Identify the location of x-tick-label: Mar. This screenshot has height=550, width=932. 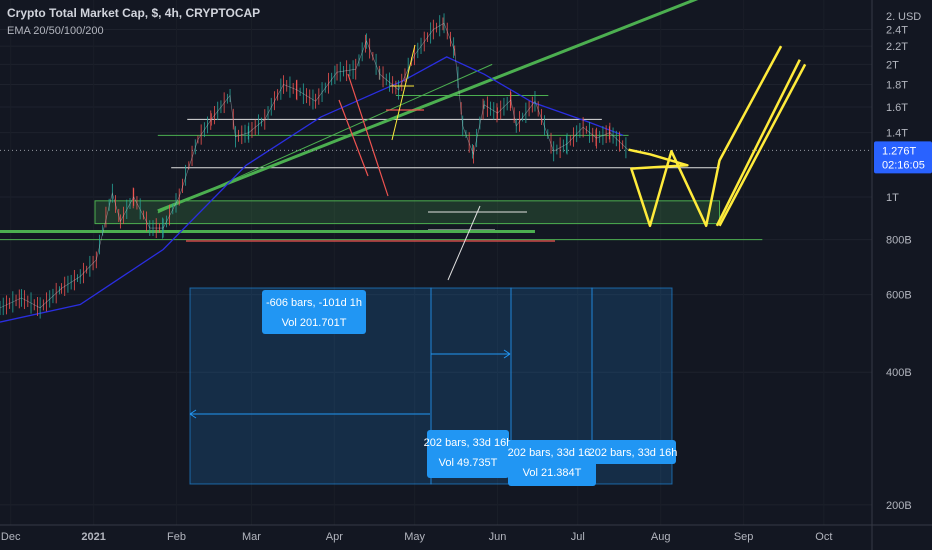
(251, 537).